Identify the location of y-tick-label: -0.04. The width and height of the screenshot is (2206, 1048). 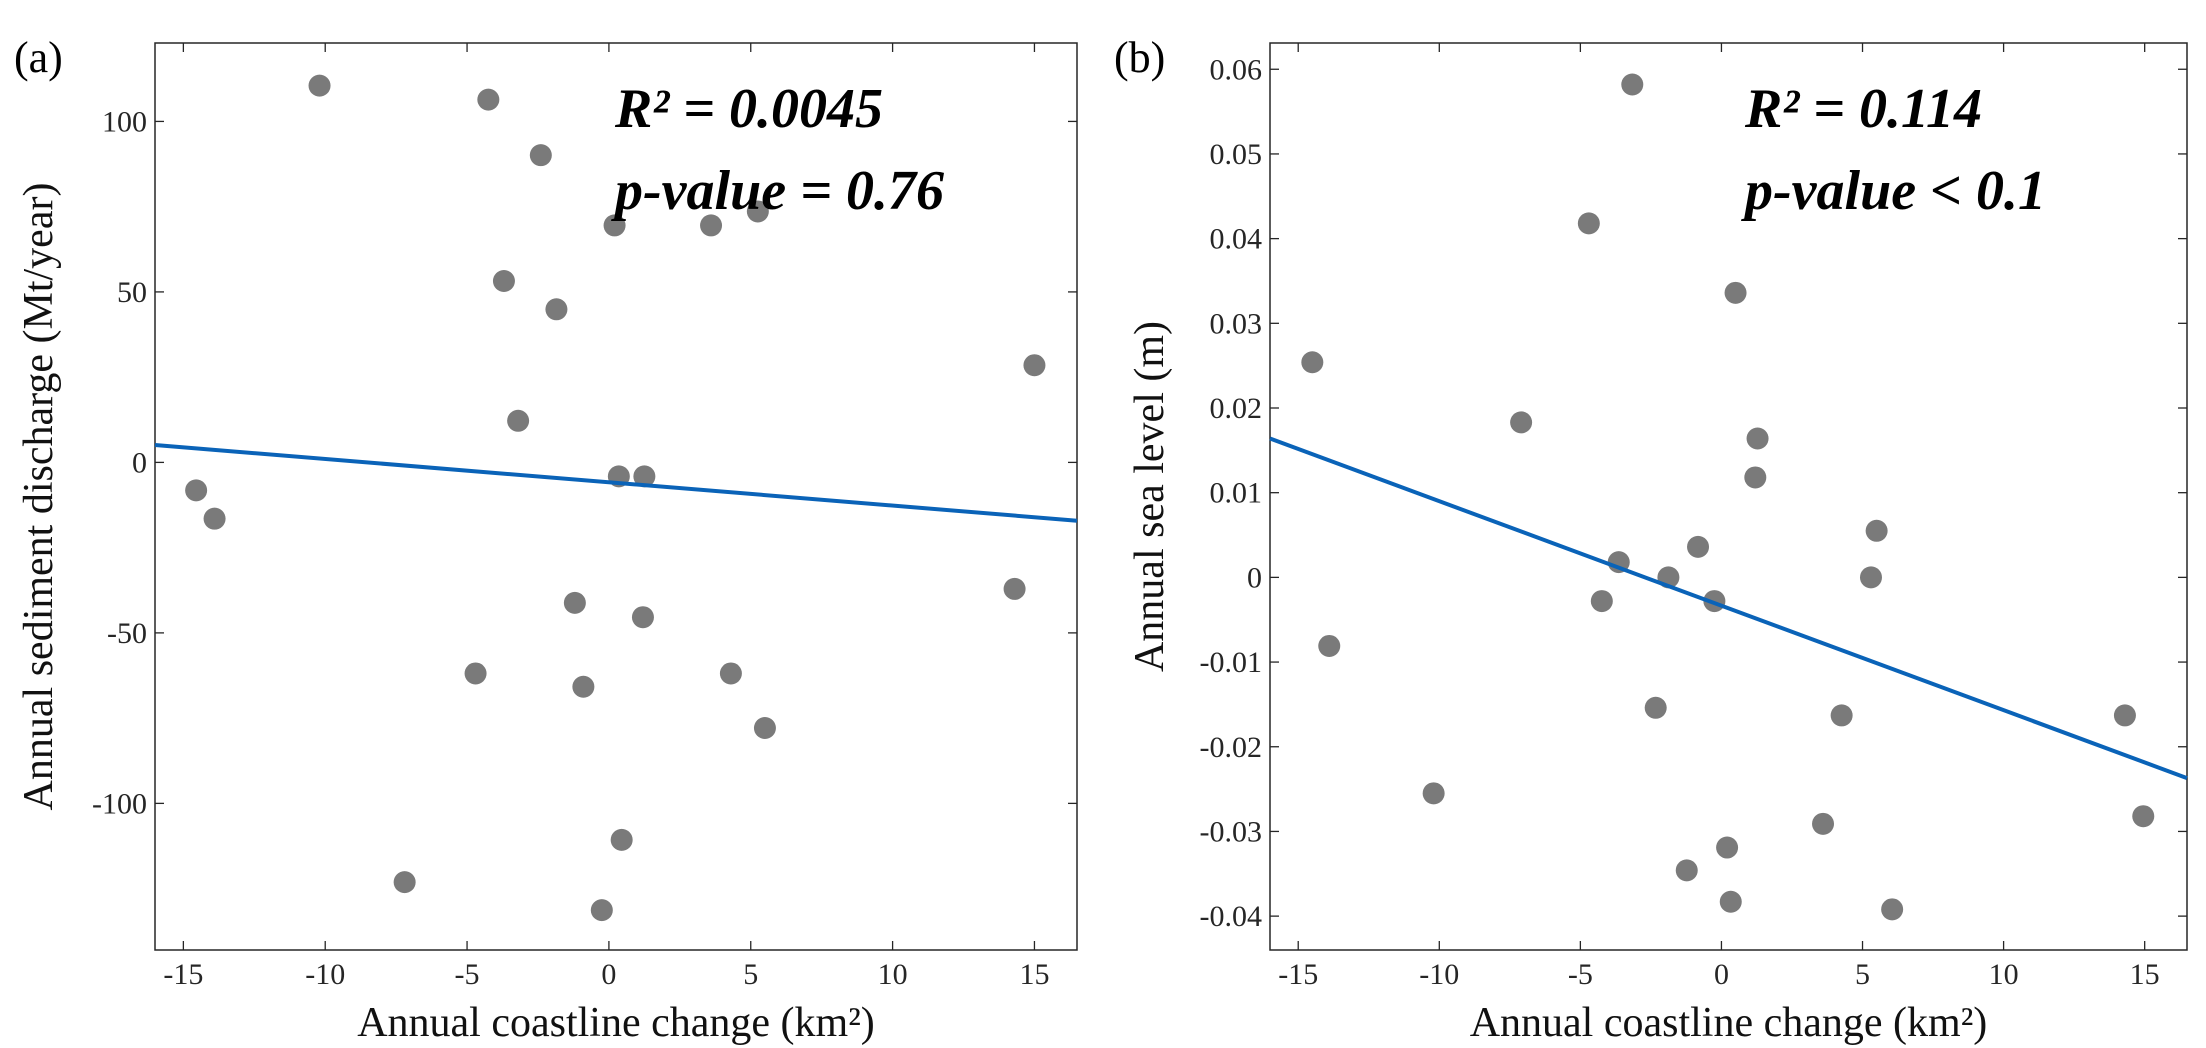
(1231, 916).